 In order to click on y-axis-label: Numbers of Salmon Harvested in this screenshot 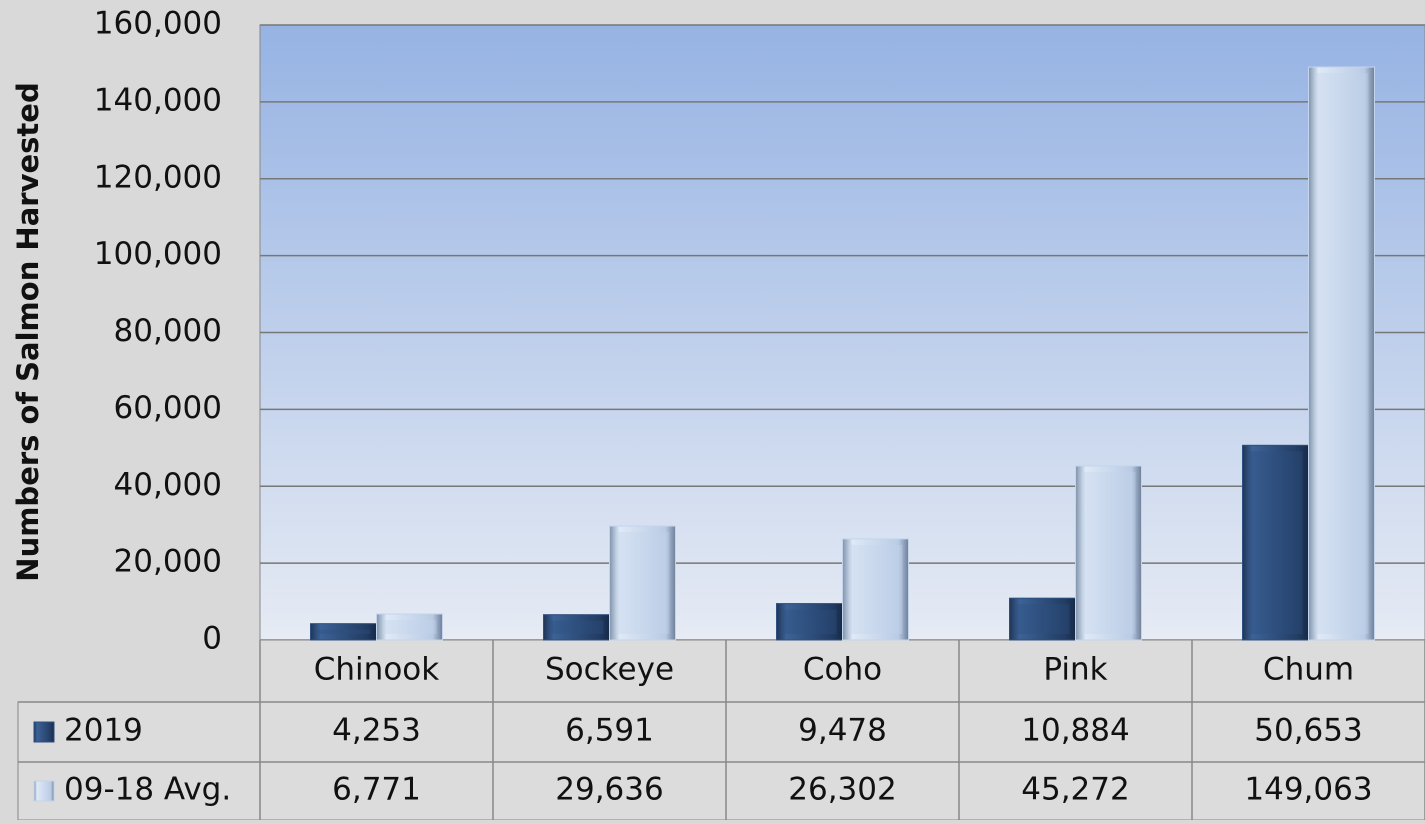, I will do `click(28, 331)`.